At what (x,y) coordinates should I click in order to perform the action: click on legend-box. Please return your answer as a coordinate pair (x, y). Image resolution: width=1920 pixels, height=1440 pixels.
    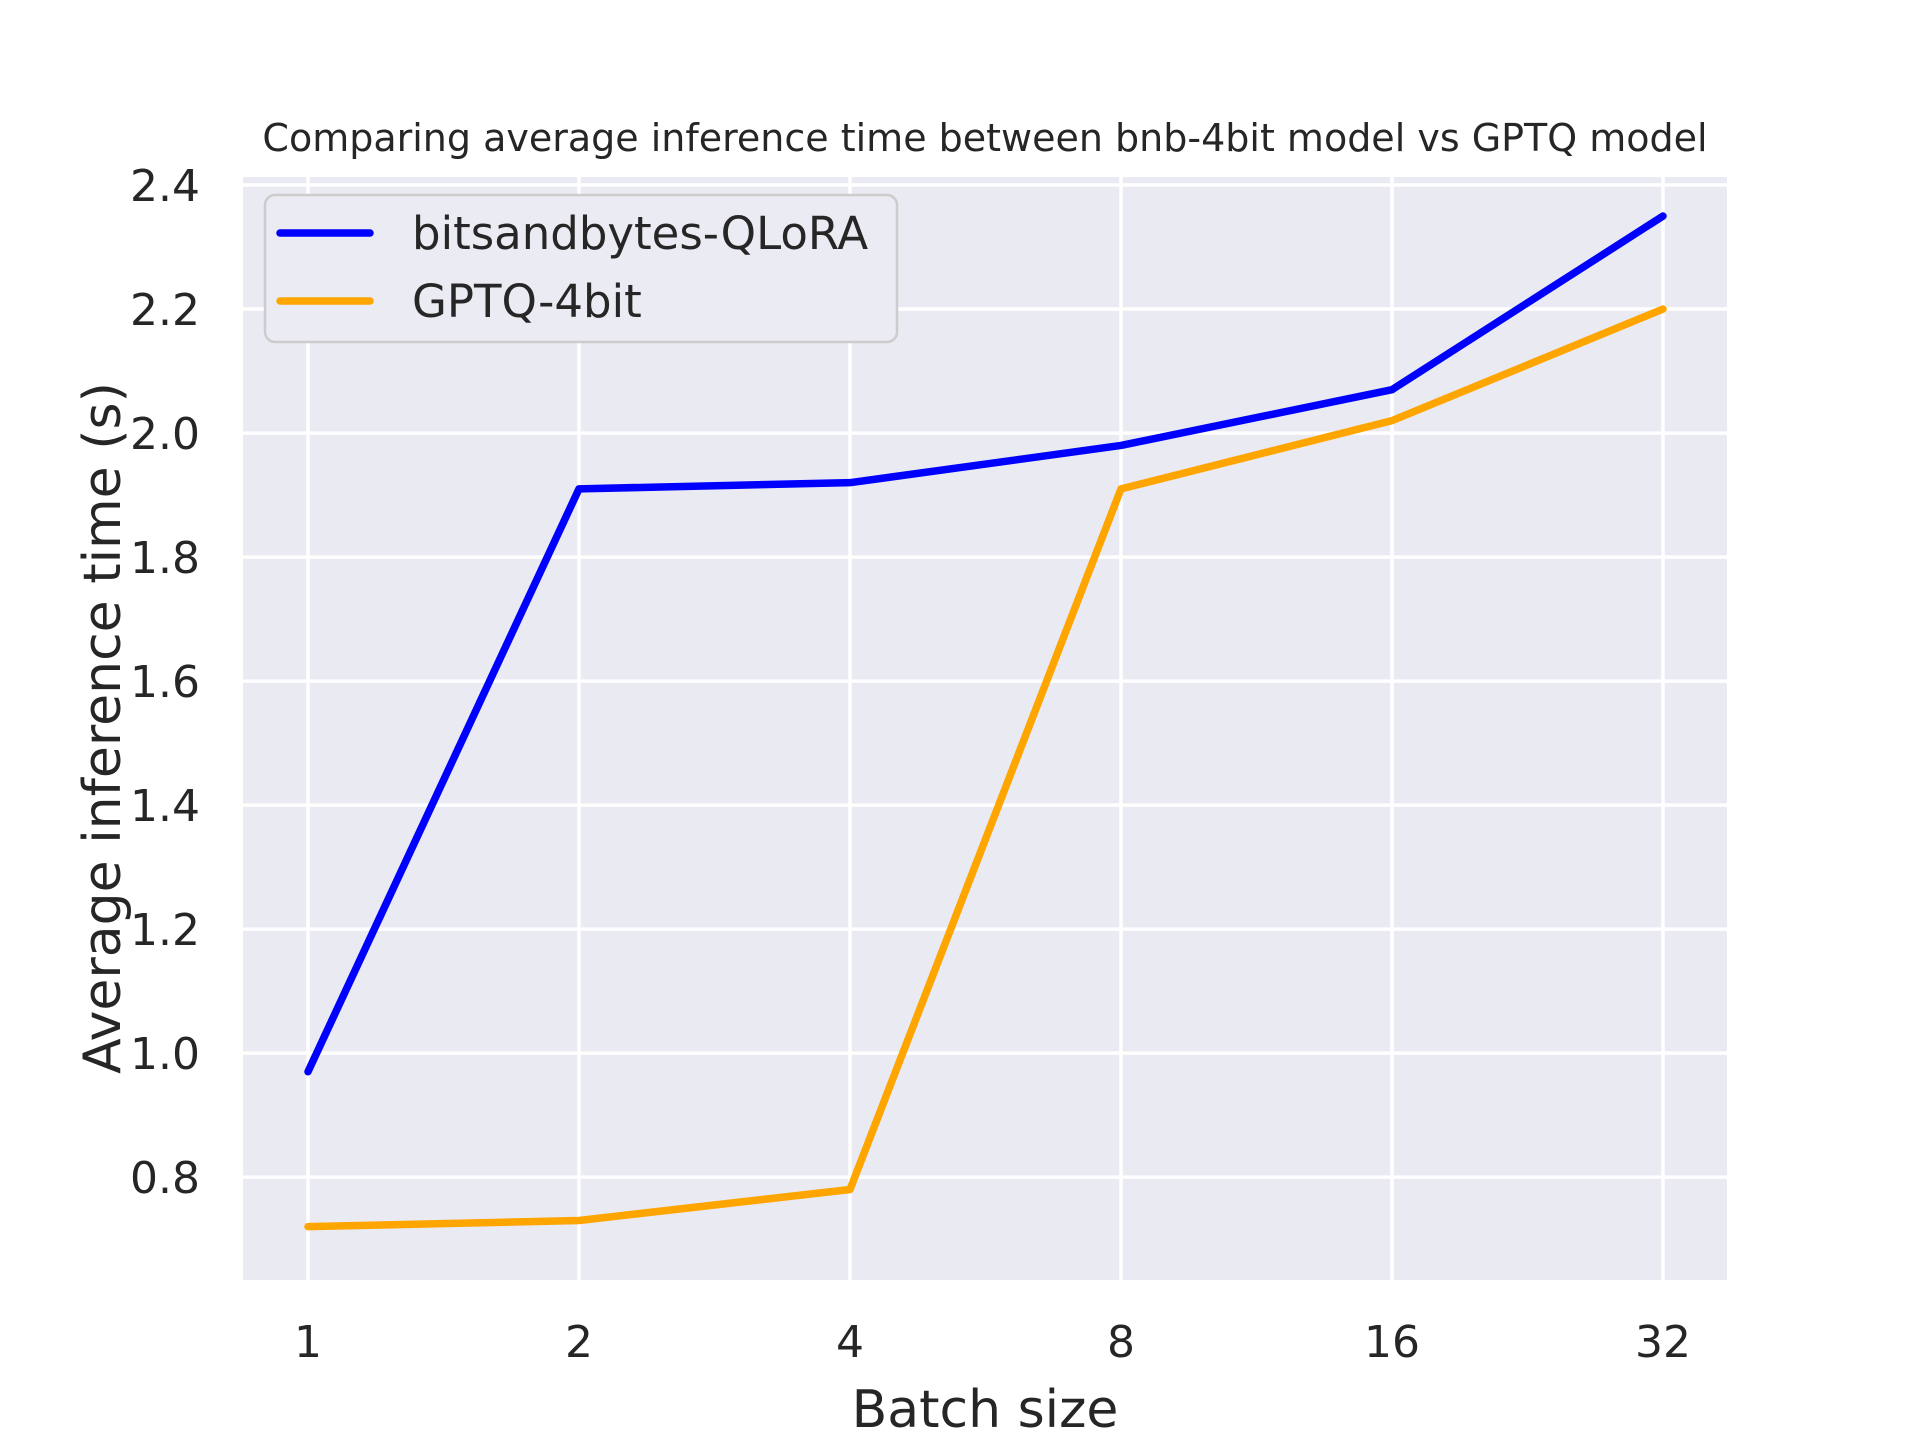
    Looking at the image, I should click on (581, 268).